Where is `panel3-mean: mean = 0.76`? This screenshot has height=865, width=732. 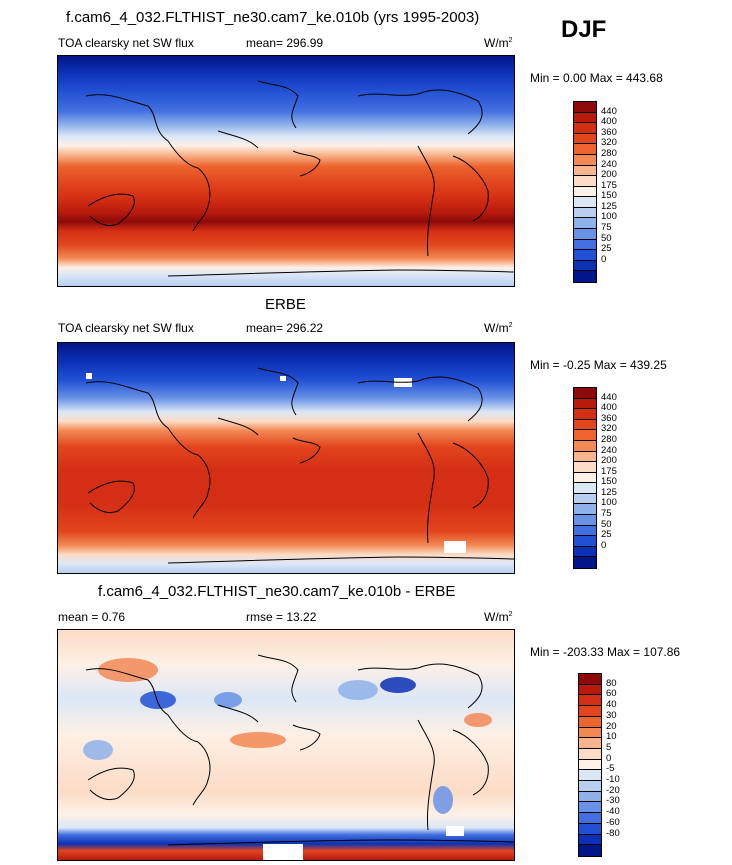 panel3-mean: mean = 0.76 is located at coordinates (92, 617).